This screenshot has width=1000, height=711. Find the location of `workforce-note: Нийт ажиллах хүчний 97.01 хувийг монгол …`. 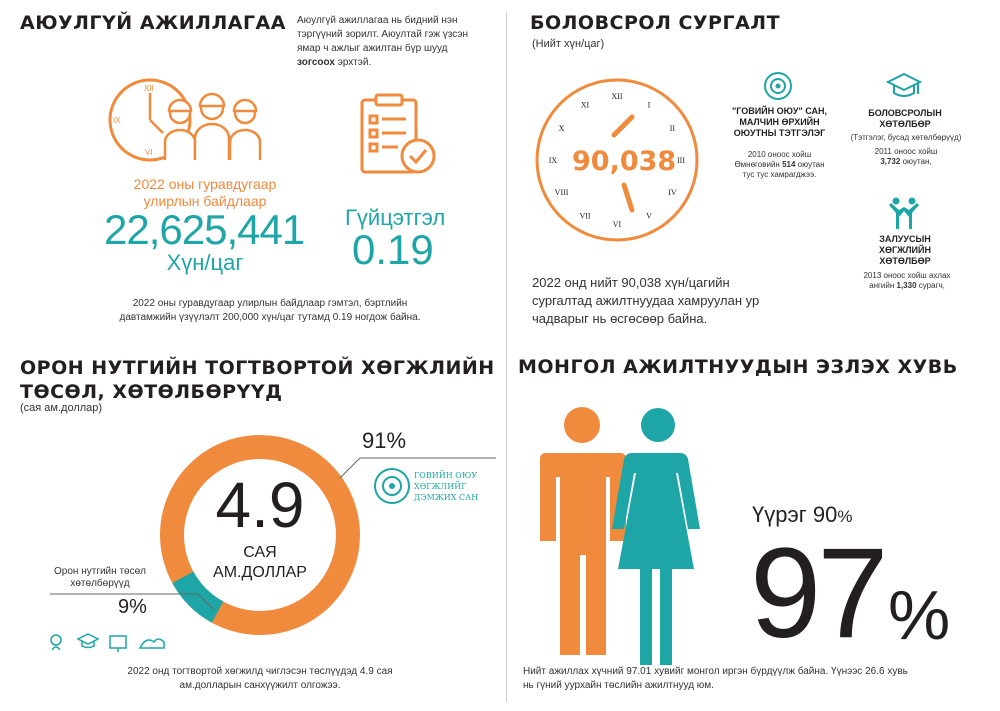

workforce-note: Нийт ажиллах хүчний 97.01 хувийг монгол … is located at coordinates (758, 679).